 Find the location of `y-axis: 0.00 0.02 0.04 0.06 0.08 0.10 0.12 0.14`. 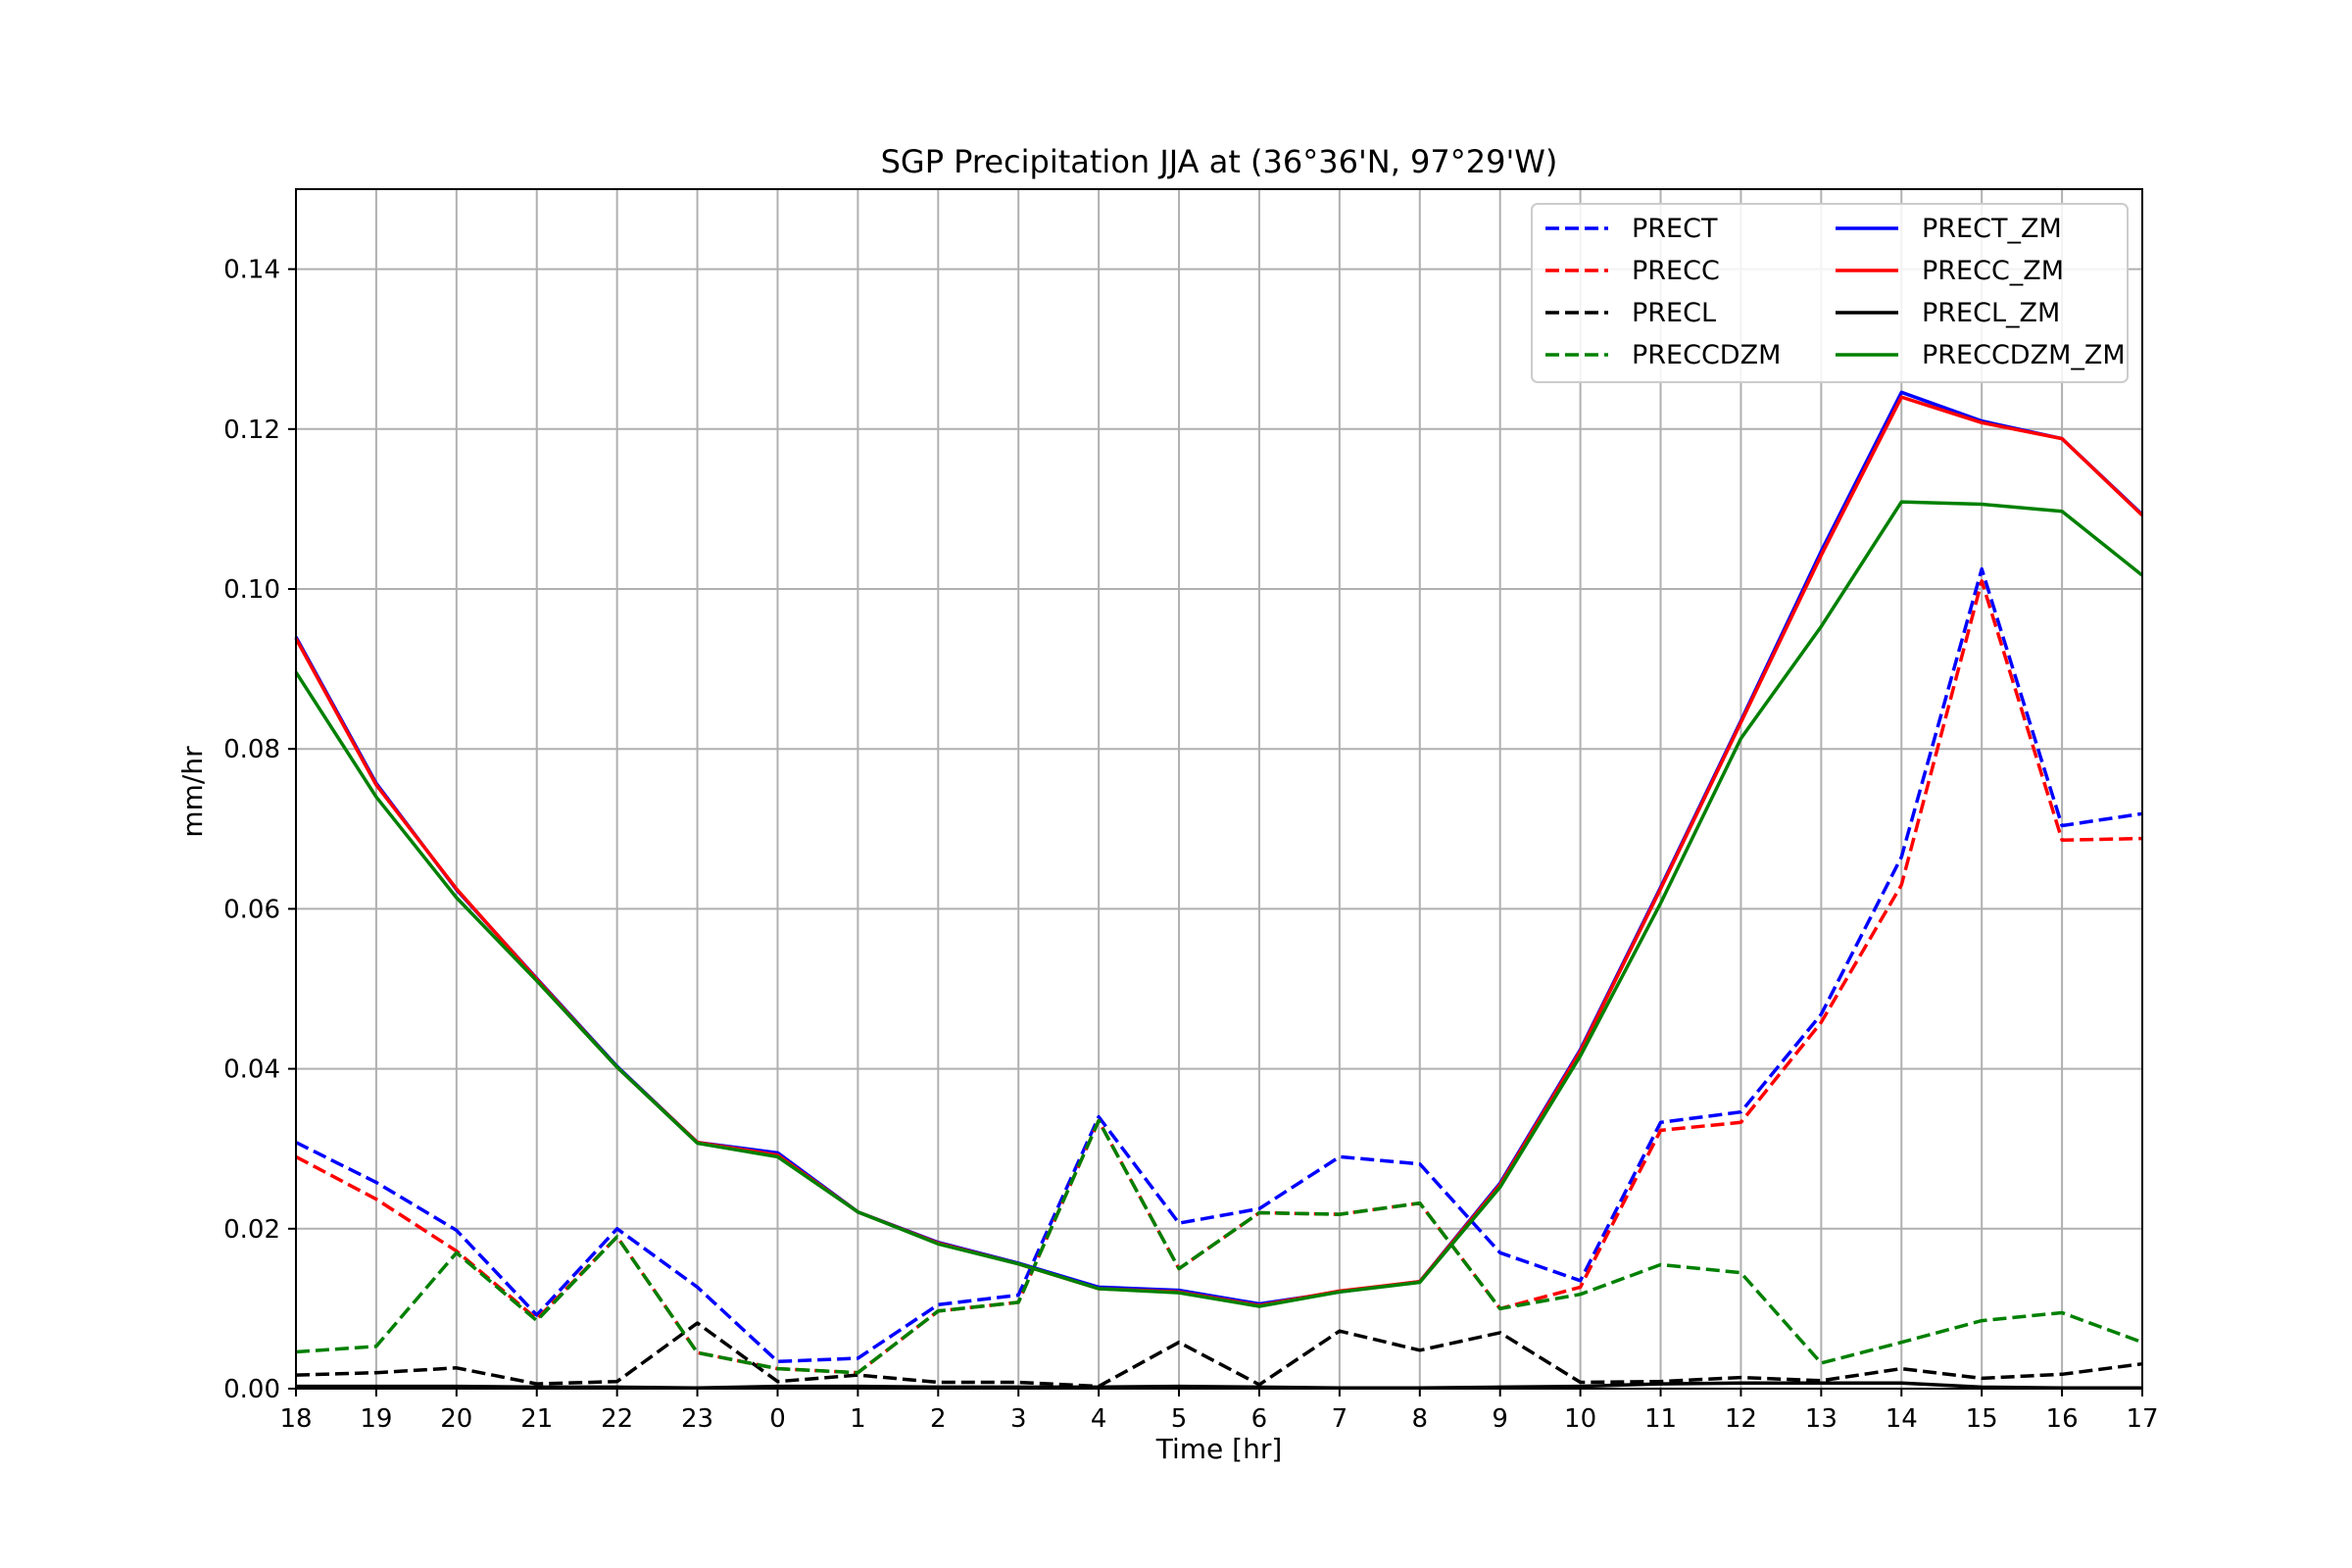

y-axis: 0.00 0.02 0.04 0.06 0.08 0.10 0.12 0.14 is located at coordinates (259, 830).